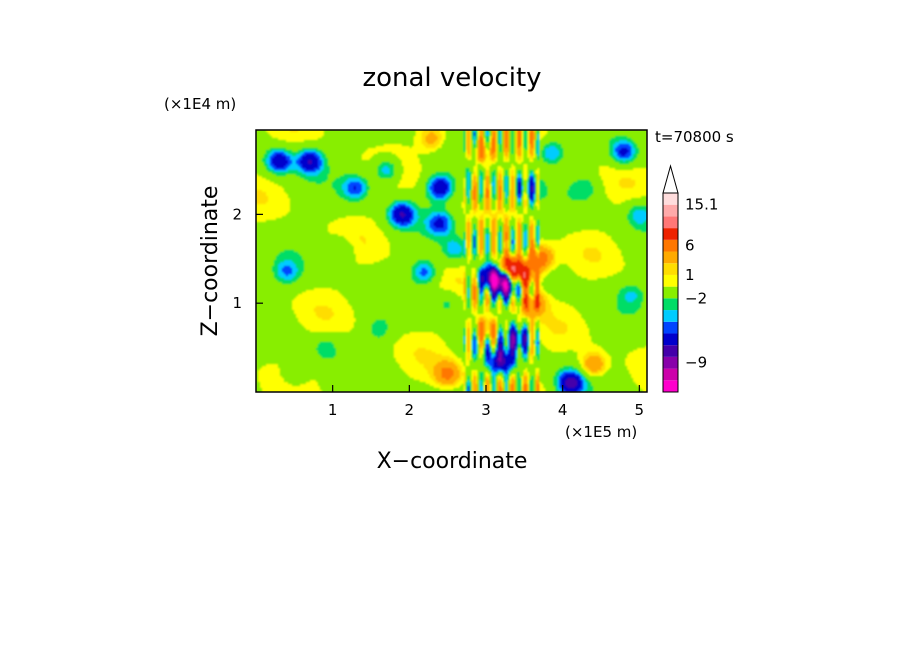 The width and height of the screenshot is (904, 654). What do you see at coordinates (486, 410) in the screenshot?
I see `x-tick-label: 3` at bounding box center [486, 410].